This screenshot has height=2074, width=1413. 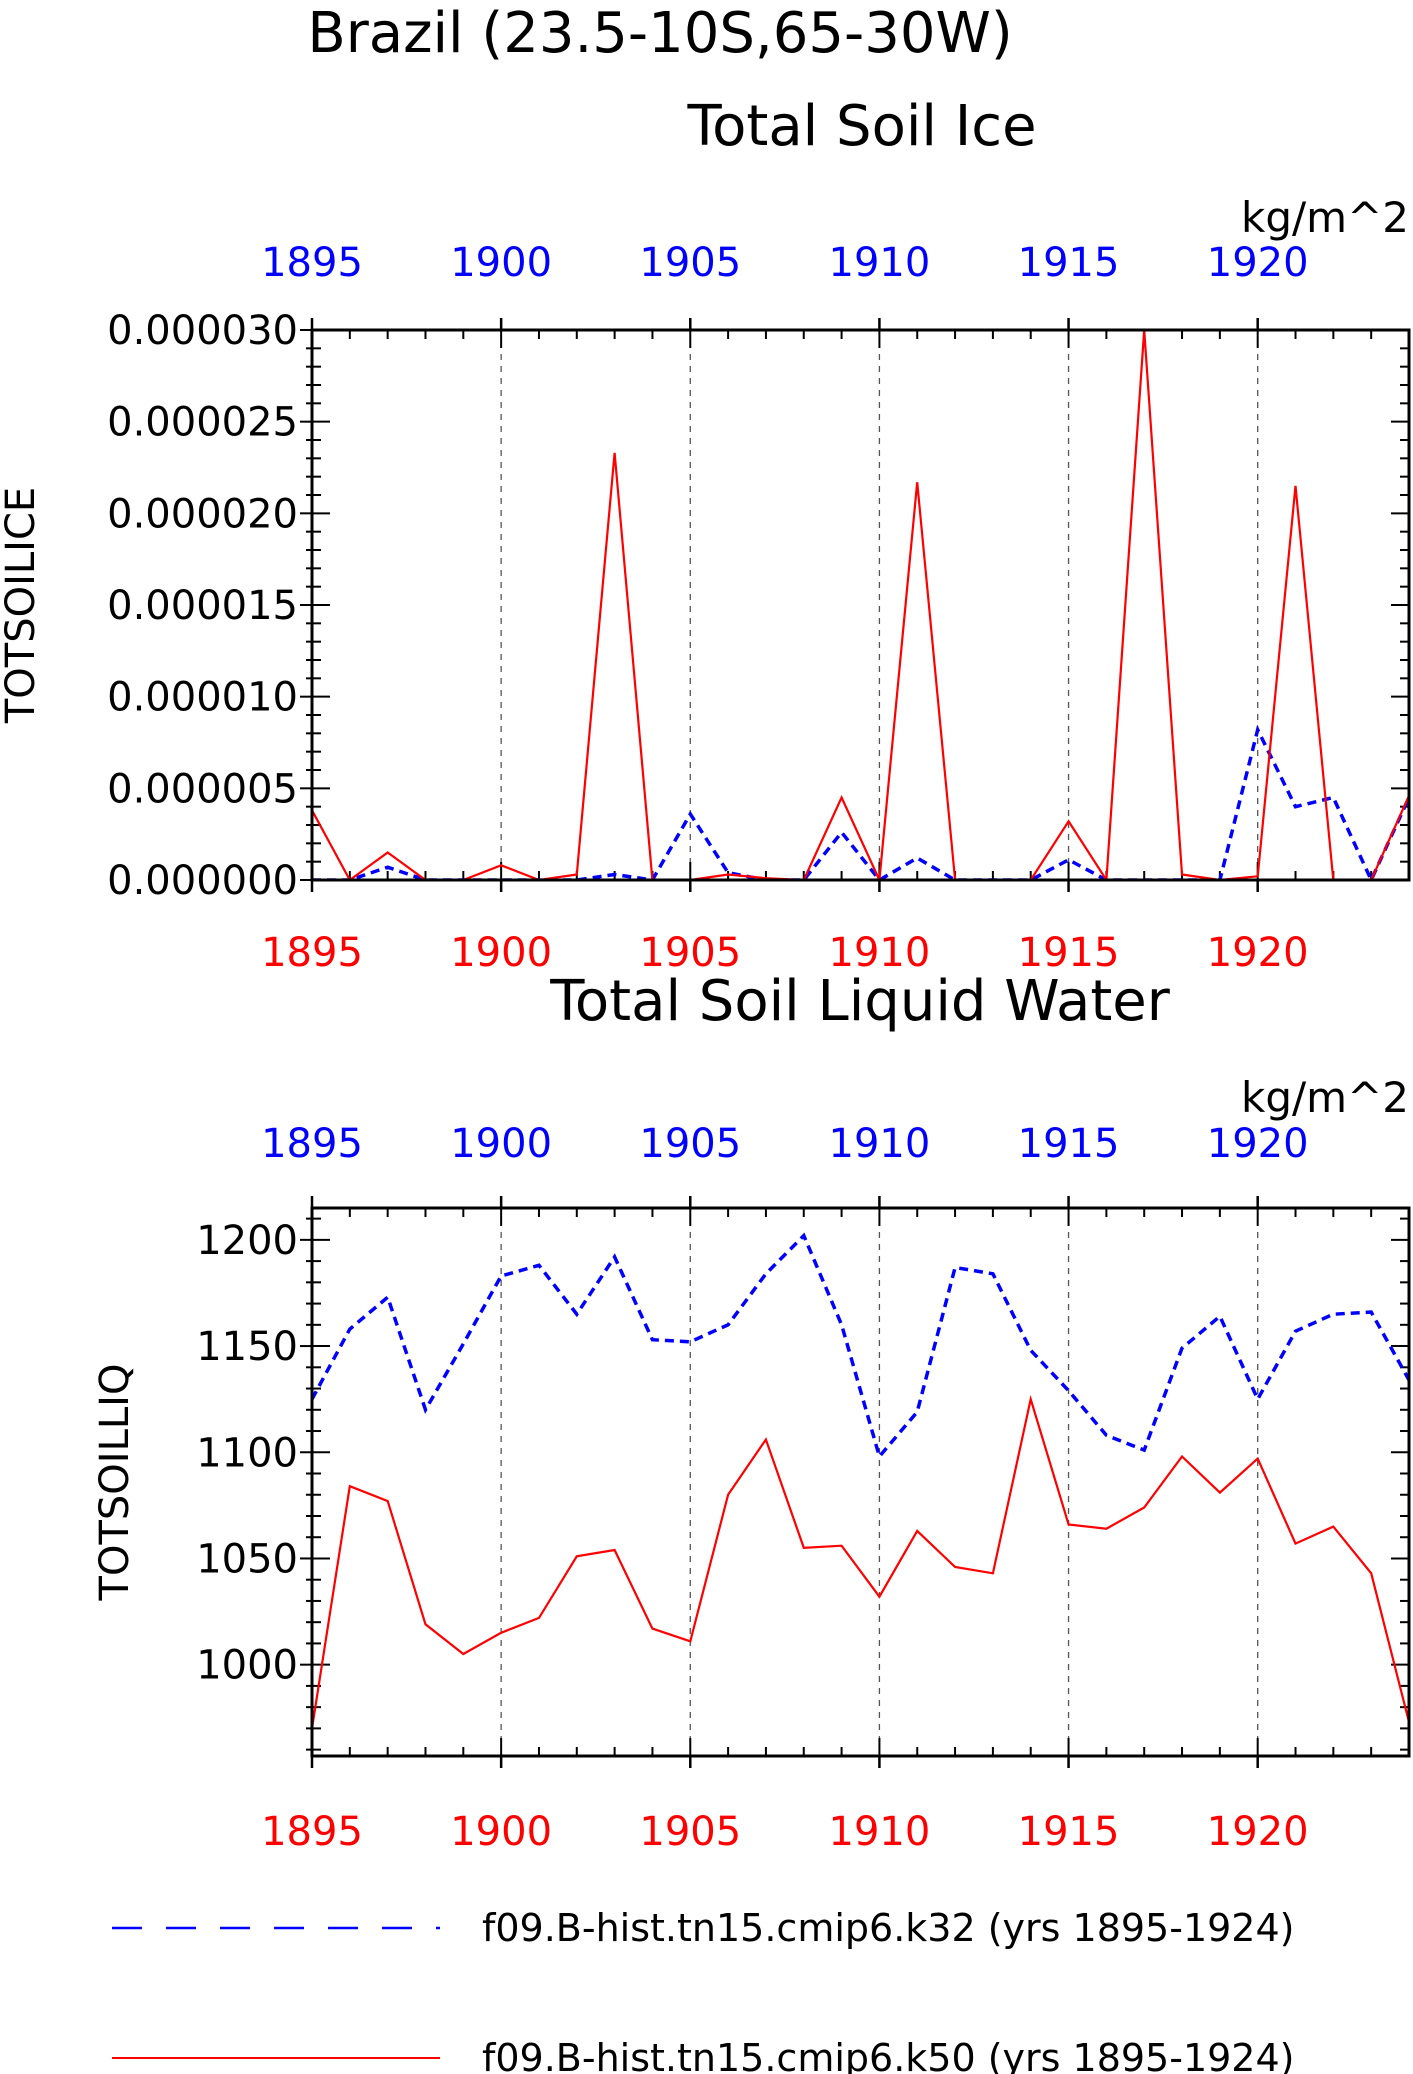 I want to click on y-tick-label: 0.000005, so click(x=202, y=789).